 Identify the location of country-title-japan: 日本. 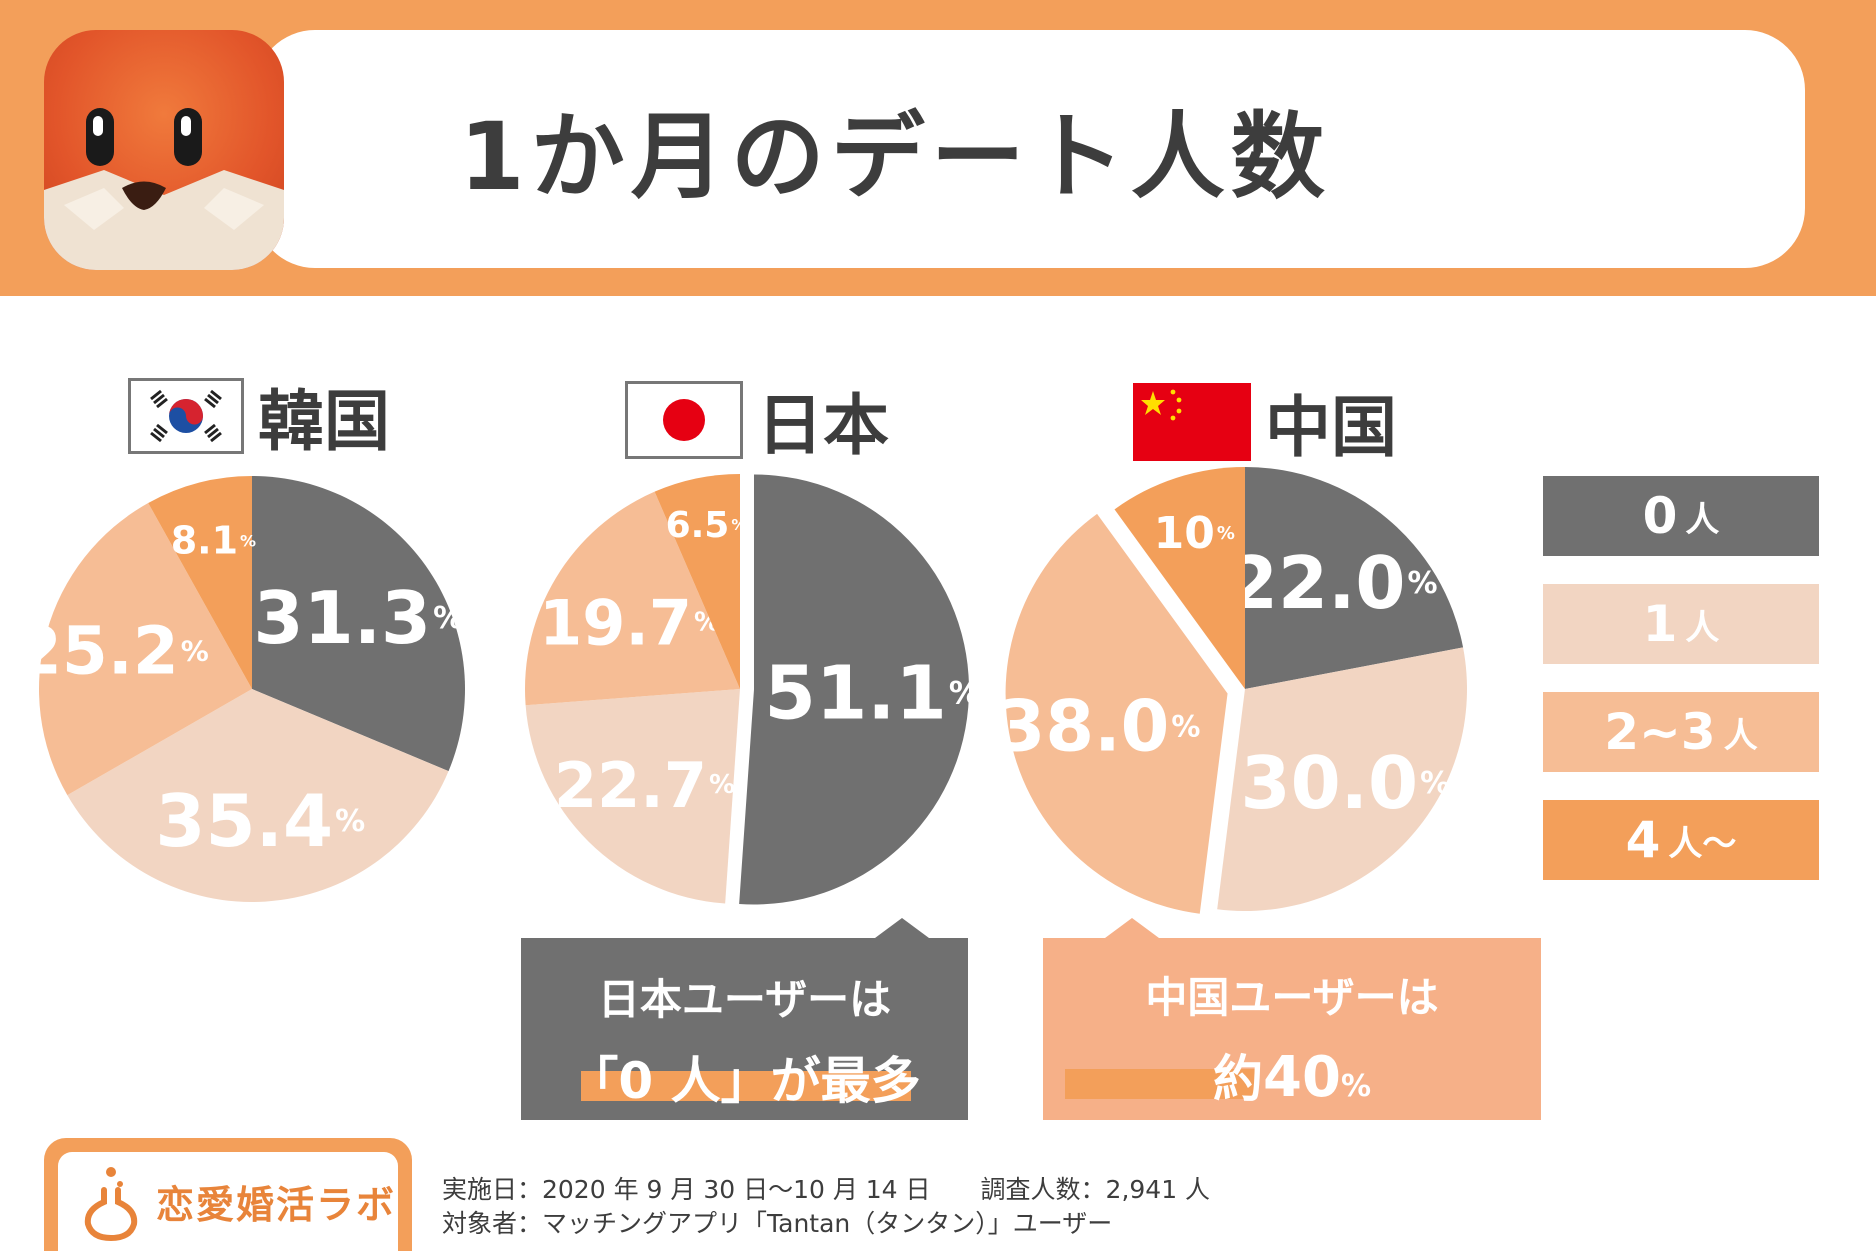
(757, 420).